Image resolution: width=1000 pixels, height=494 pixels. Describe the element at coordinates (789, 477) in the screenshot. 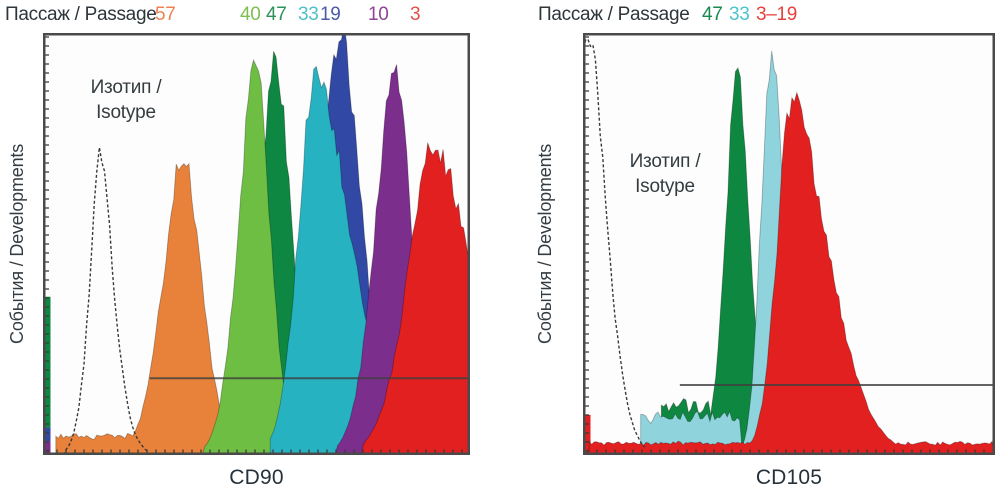

I see `x-axis-label-cd105: CD105` at that location.